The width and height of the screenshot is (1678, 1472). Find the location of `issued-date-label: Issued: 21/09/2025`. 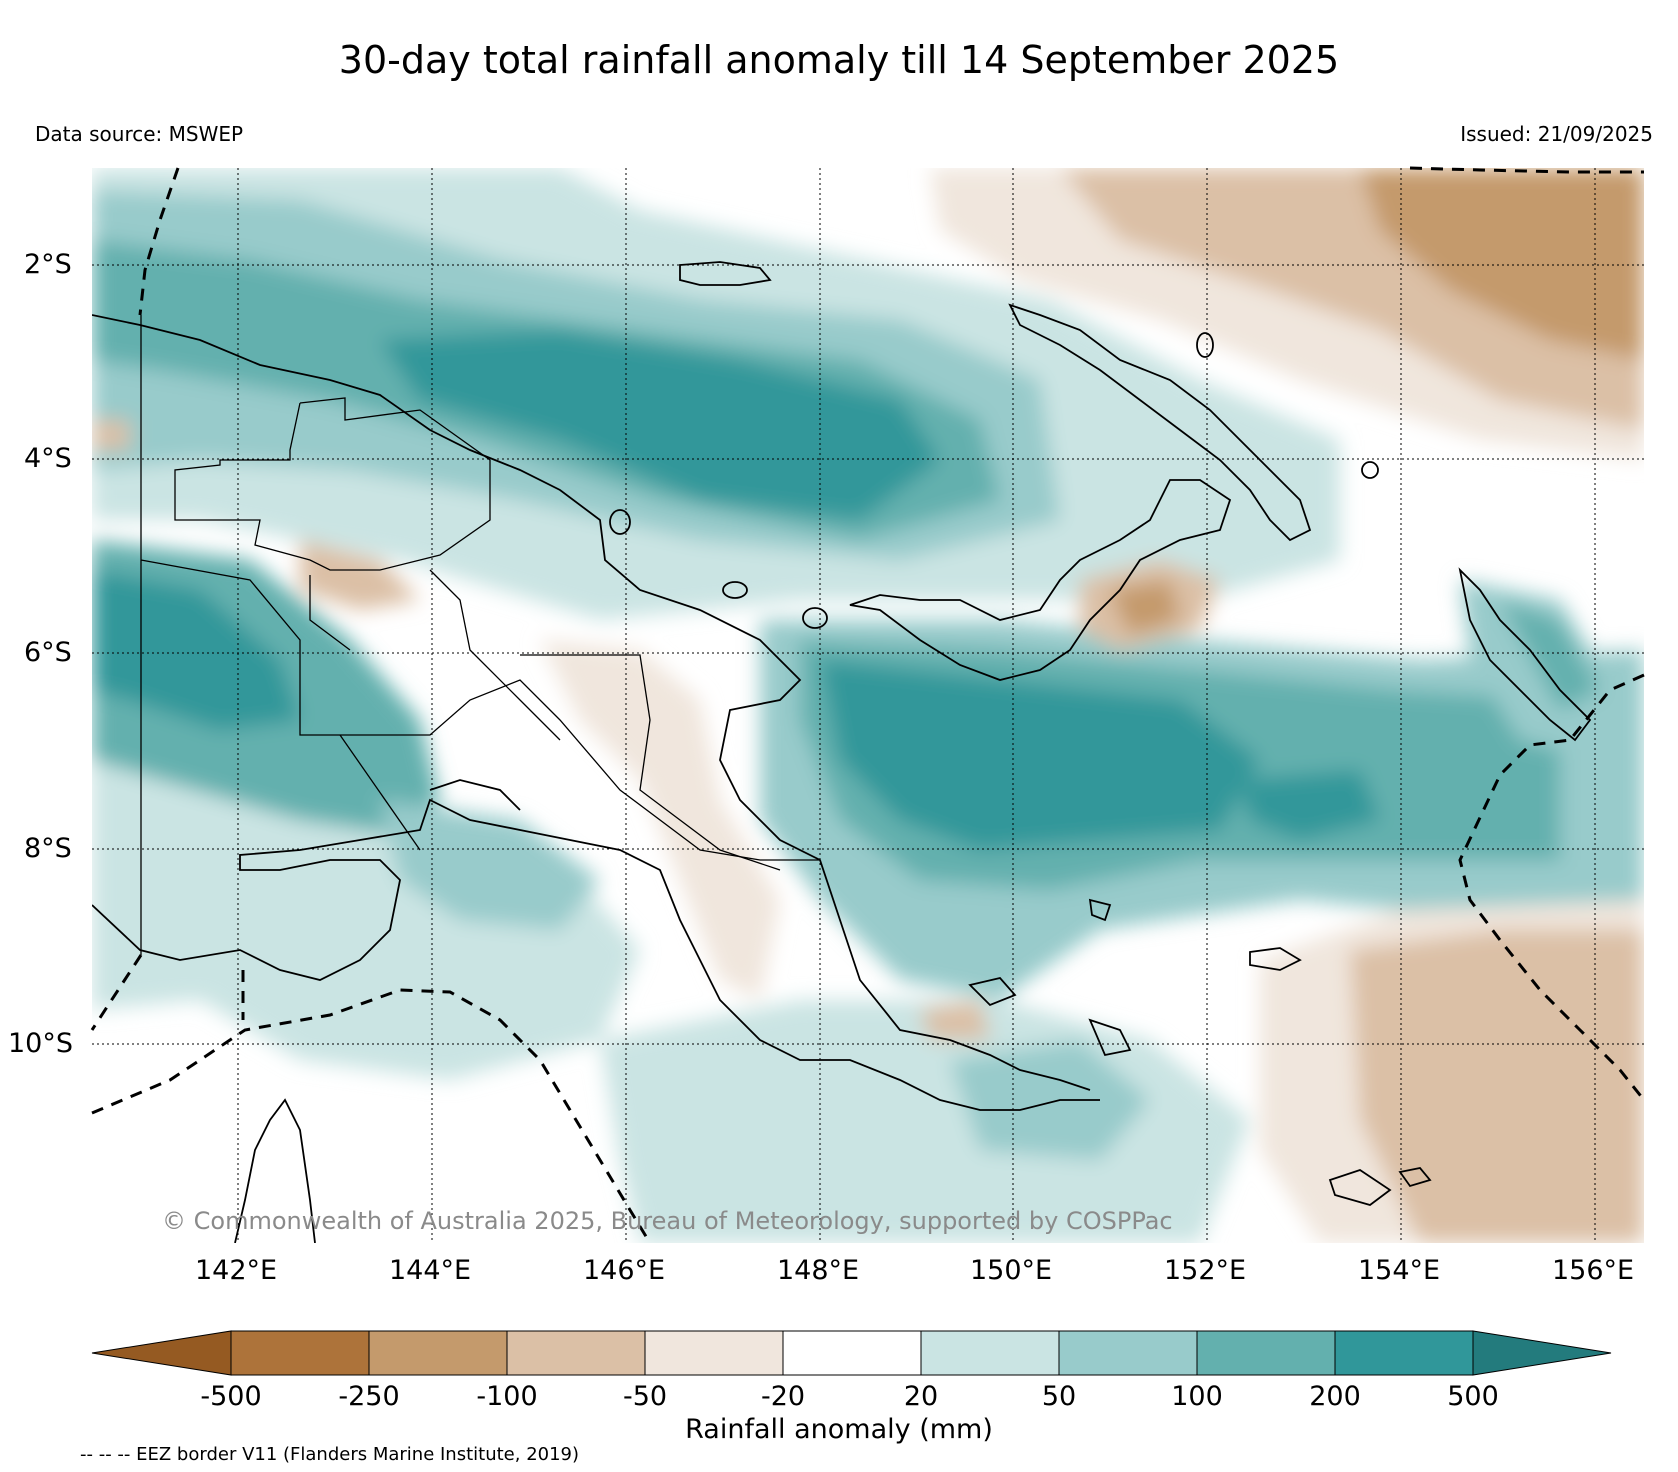

issued-date-label: Issued: 21/09/2025 is located at coordinates (1556, 134).